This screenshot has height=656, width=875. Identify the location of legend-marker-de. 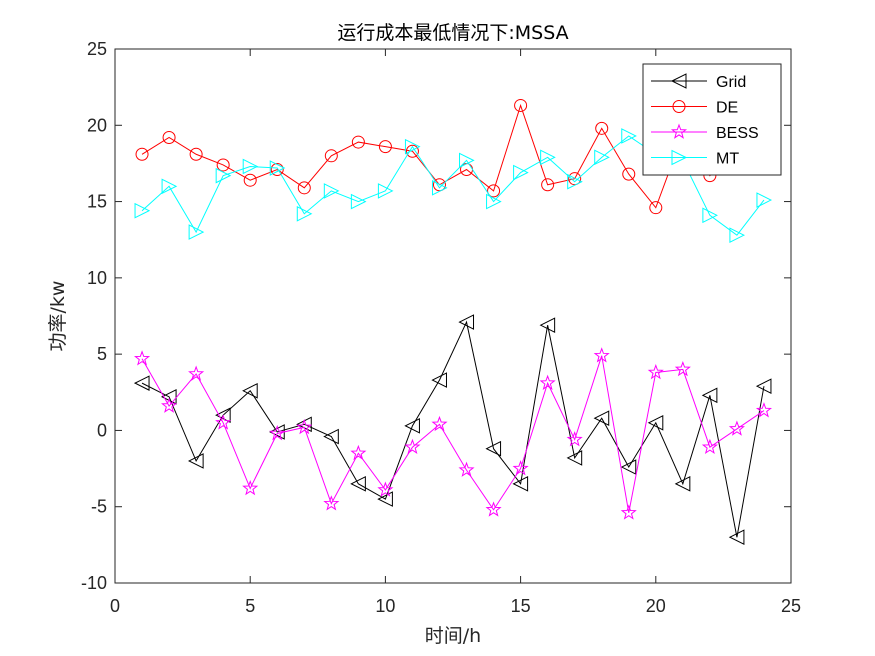
(679, 106).